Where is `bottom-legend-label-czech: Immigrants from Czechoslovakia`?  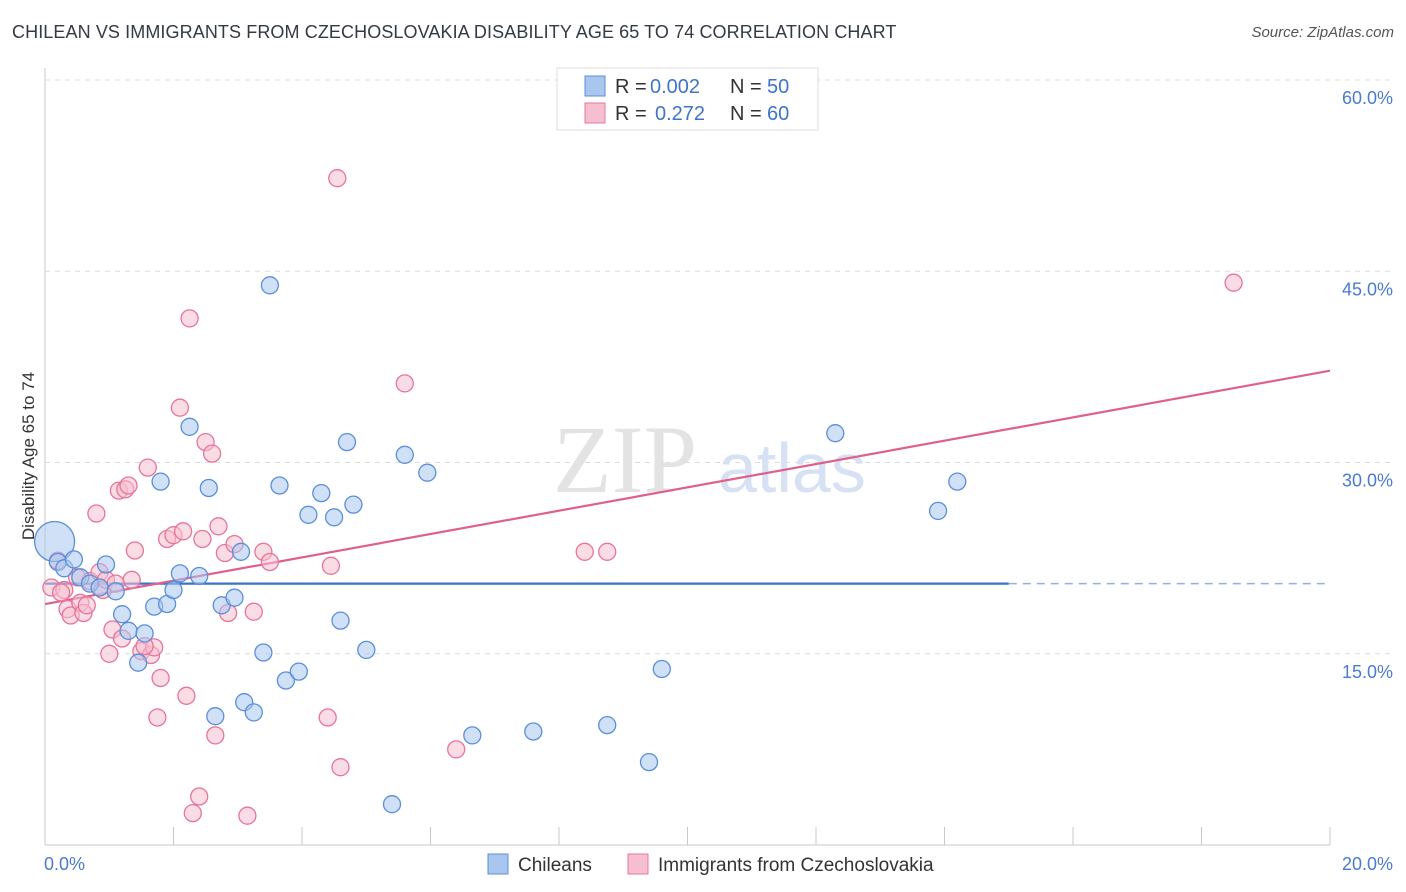
bottom-legend-label-czech: Immigrants from Czechoslovakia is located at coordinates (796, 865).